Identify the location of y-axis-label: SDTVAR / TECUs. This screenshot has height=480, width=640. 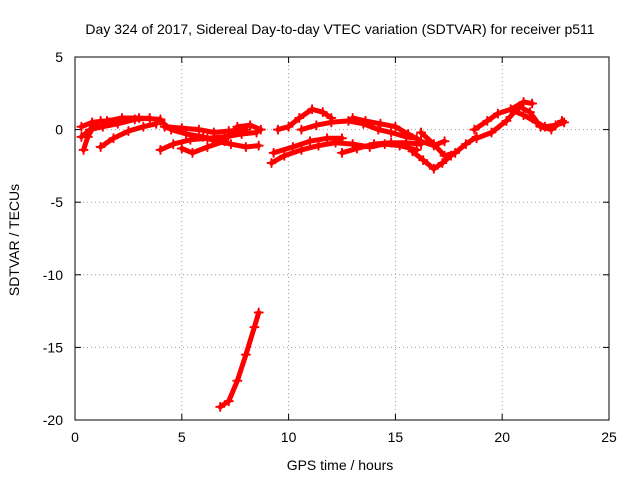
(14, 240).